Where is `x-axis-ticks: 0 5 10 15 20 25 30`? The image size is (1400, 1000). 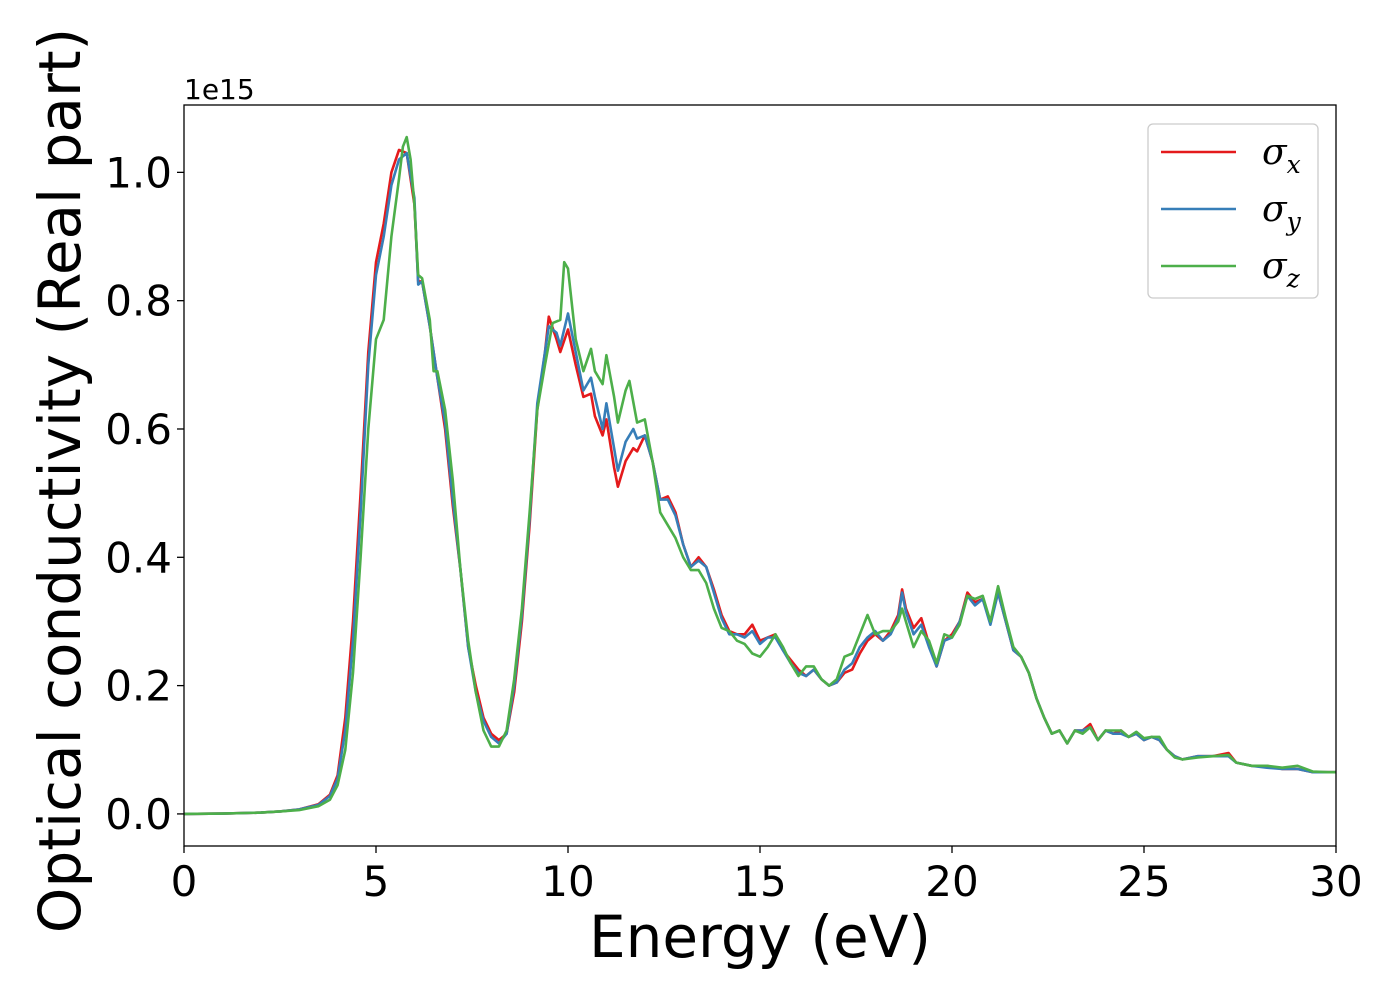
x-axis-ticks: 0 5 10 15 20 25 30 is located at coordinates (767, 876).